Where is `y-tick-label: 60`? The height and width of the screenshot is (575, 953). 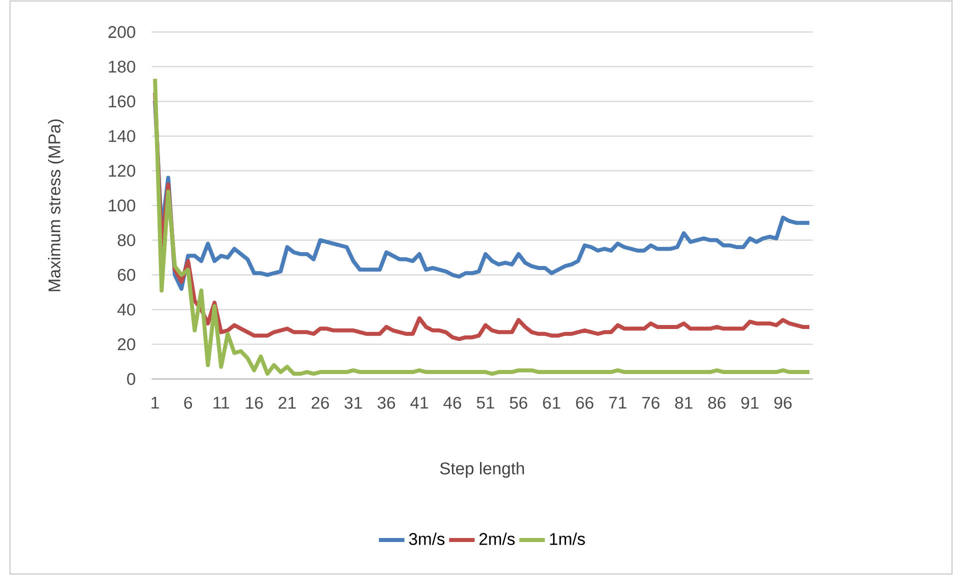 y-tick-label: 60 is located at coordinates (127, 274).